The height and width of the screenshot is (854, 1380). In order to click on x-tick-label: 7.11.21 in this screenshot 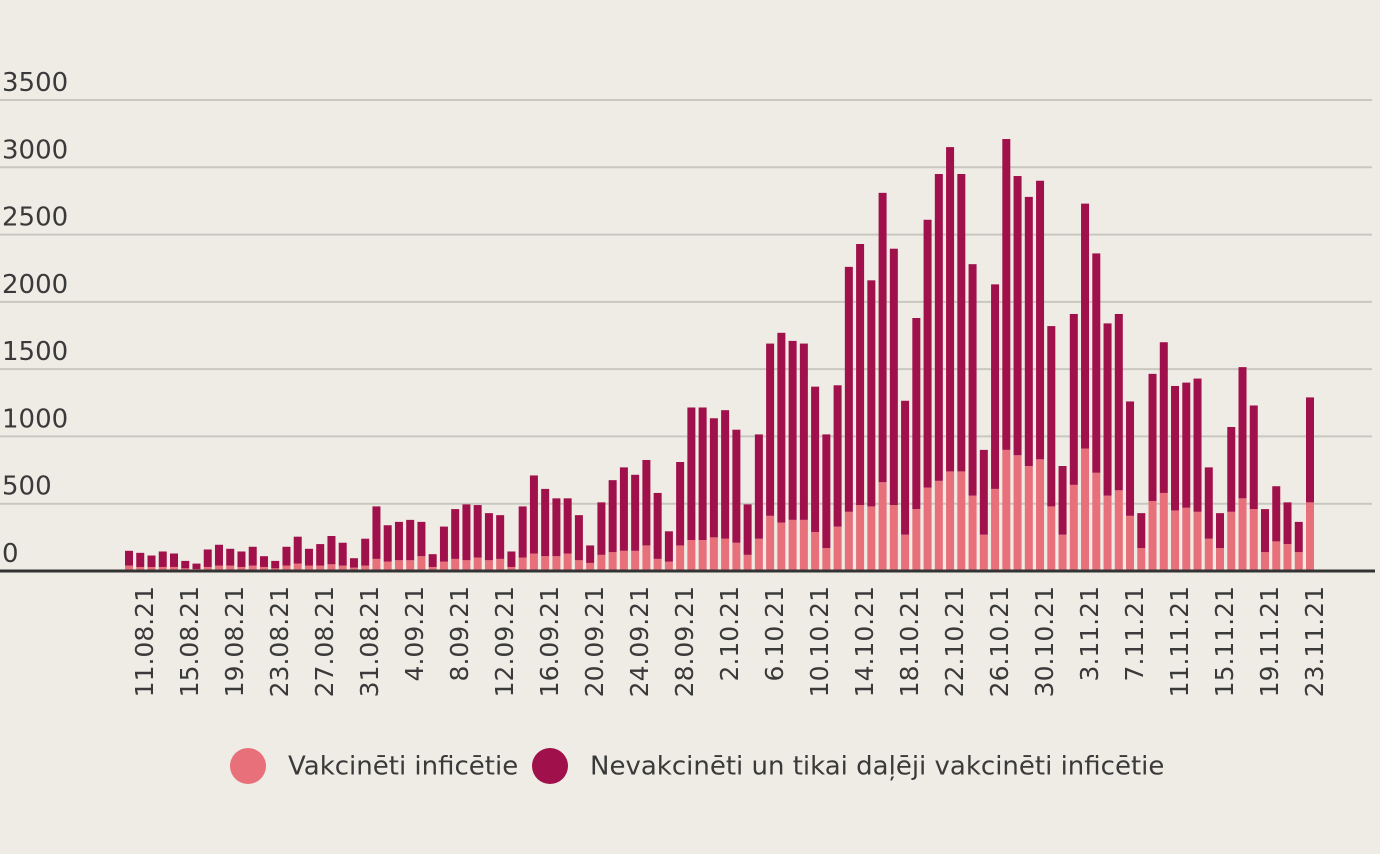, I will do `click(1134, 633)`.